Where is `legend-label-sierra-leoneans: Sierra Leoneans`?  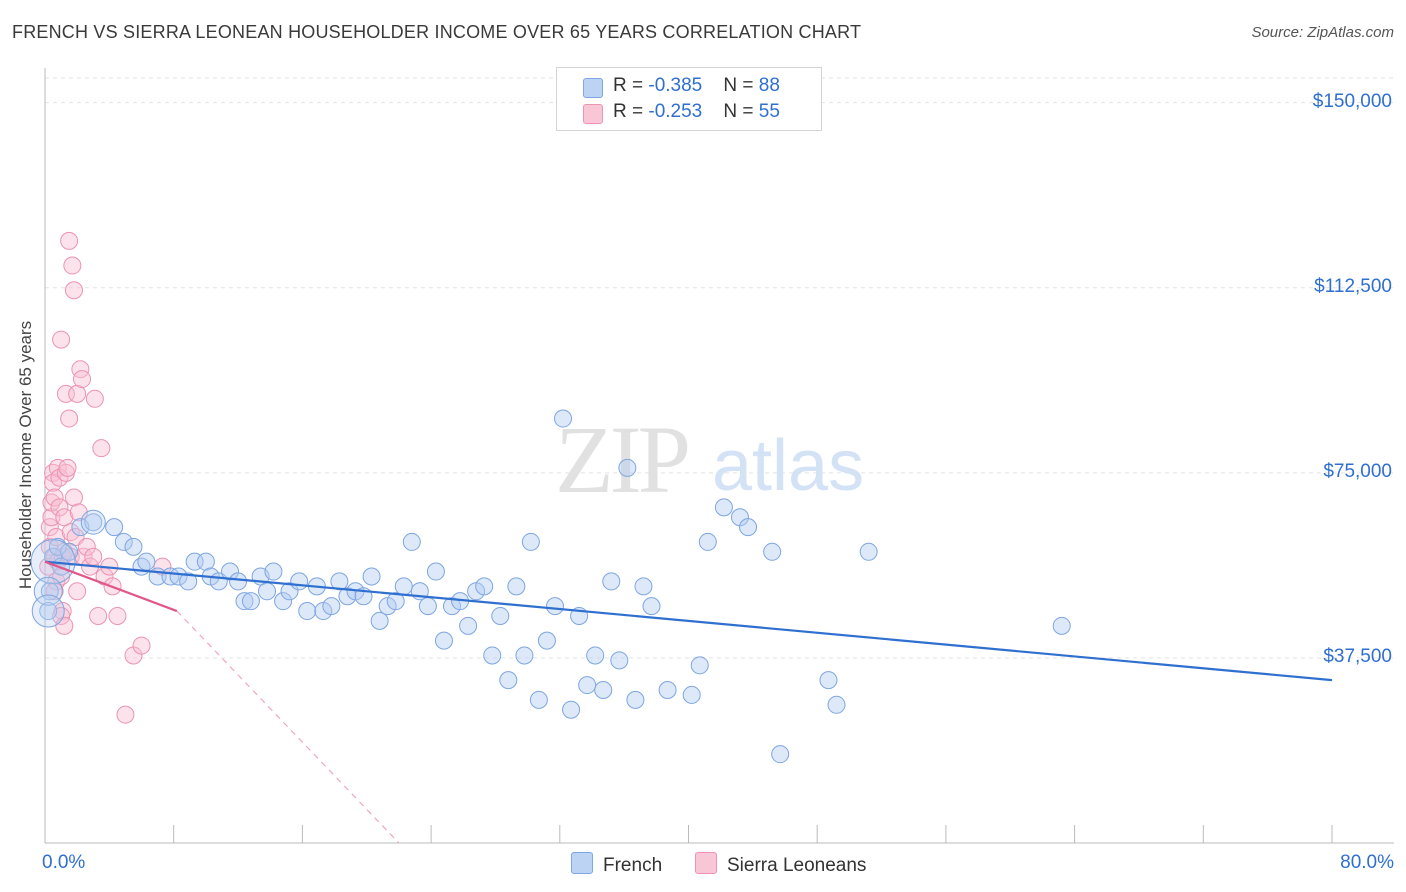
legend-label-sierra-leoneans: Sierra Leoneans is located at coordinates (797, 865).